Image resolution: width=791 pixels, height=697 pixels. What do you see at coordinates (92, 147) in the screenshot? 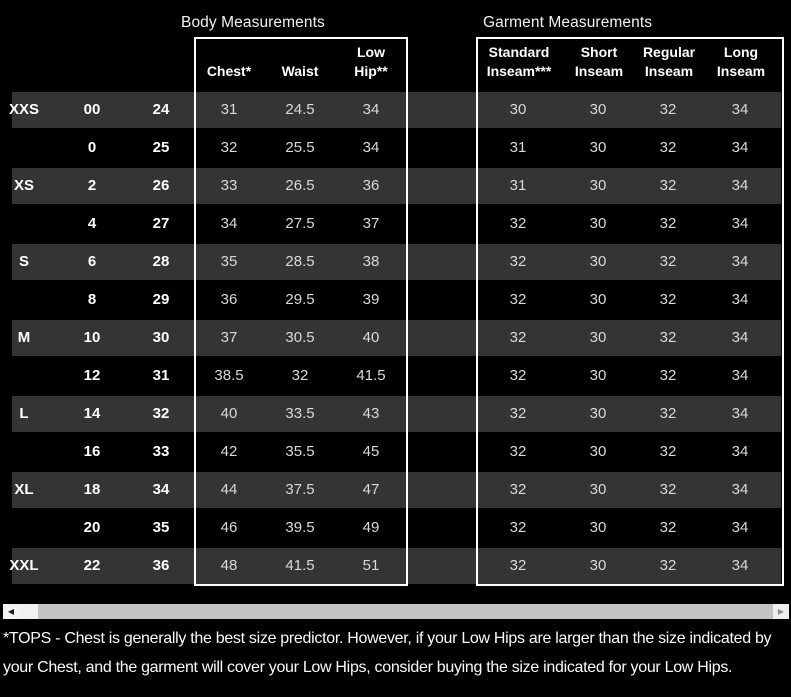
I see `size-number-cell: 0` at bounding box center [92, 147].